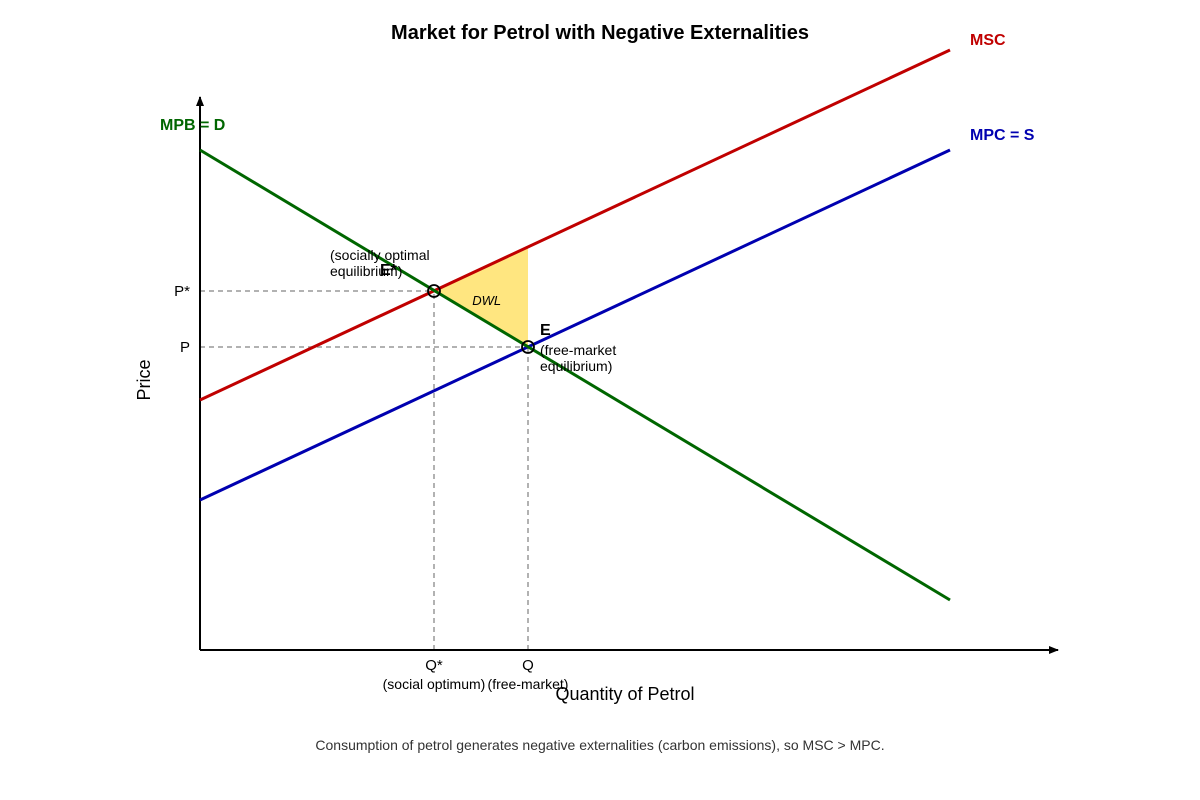 This screenshot has width=1200, height=800. I want to click on y-axis-label: Price, so click(144, 379).